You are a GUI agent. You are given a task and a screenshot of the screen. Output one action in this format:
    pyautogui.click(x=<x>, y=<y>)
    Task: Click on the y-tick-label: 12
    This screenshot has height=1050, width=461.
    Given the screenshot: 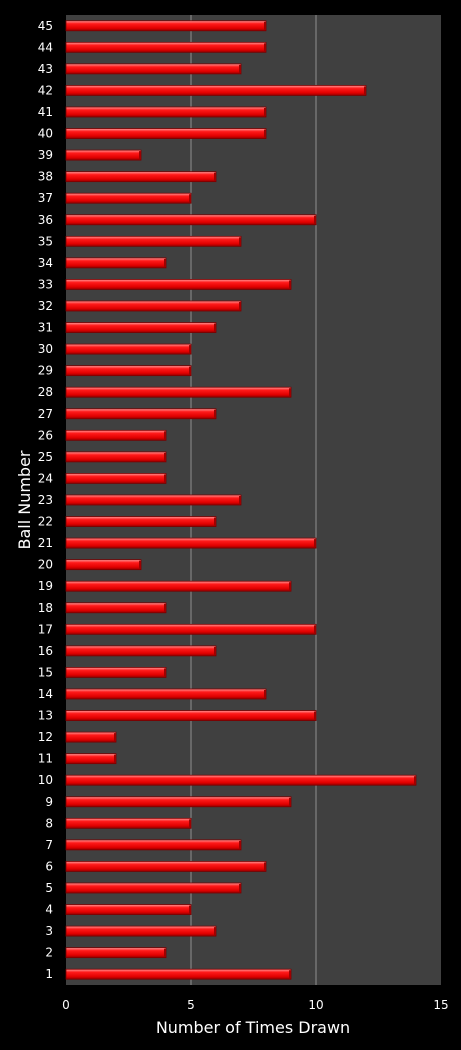 What is the action you would take?
    pyautogui.click(x=45, y=737)
    